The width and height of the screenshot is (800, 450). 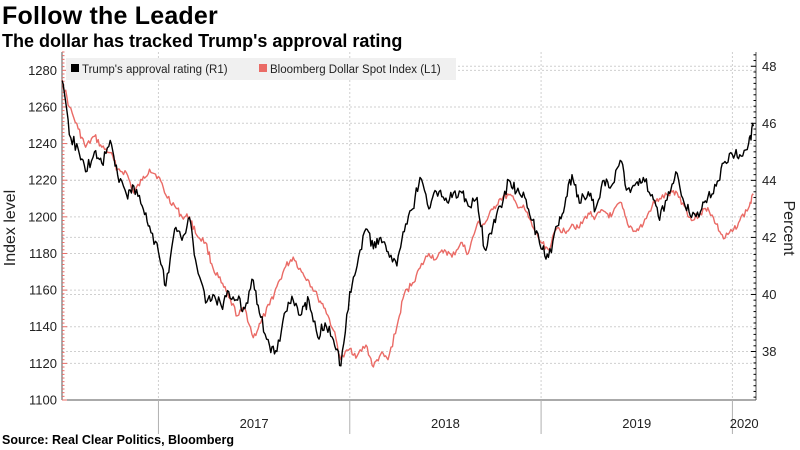 I want to click on left-axis-label: Index level, so click(x=10, y=228).